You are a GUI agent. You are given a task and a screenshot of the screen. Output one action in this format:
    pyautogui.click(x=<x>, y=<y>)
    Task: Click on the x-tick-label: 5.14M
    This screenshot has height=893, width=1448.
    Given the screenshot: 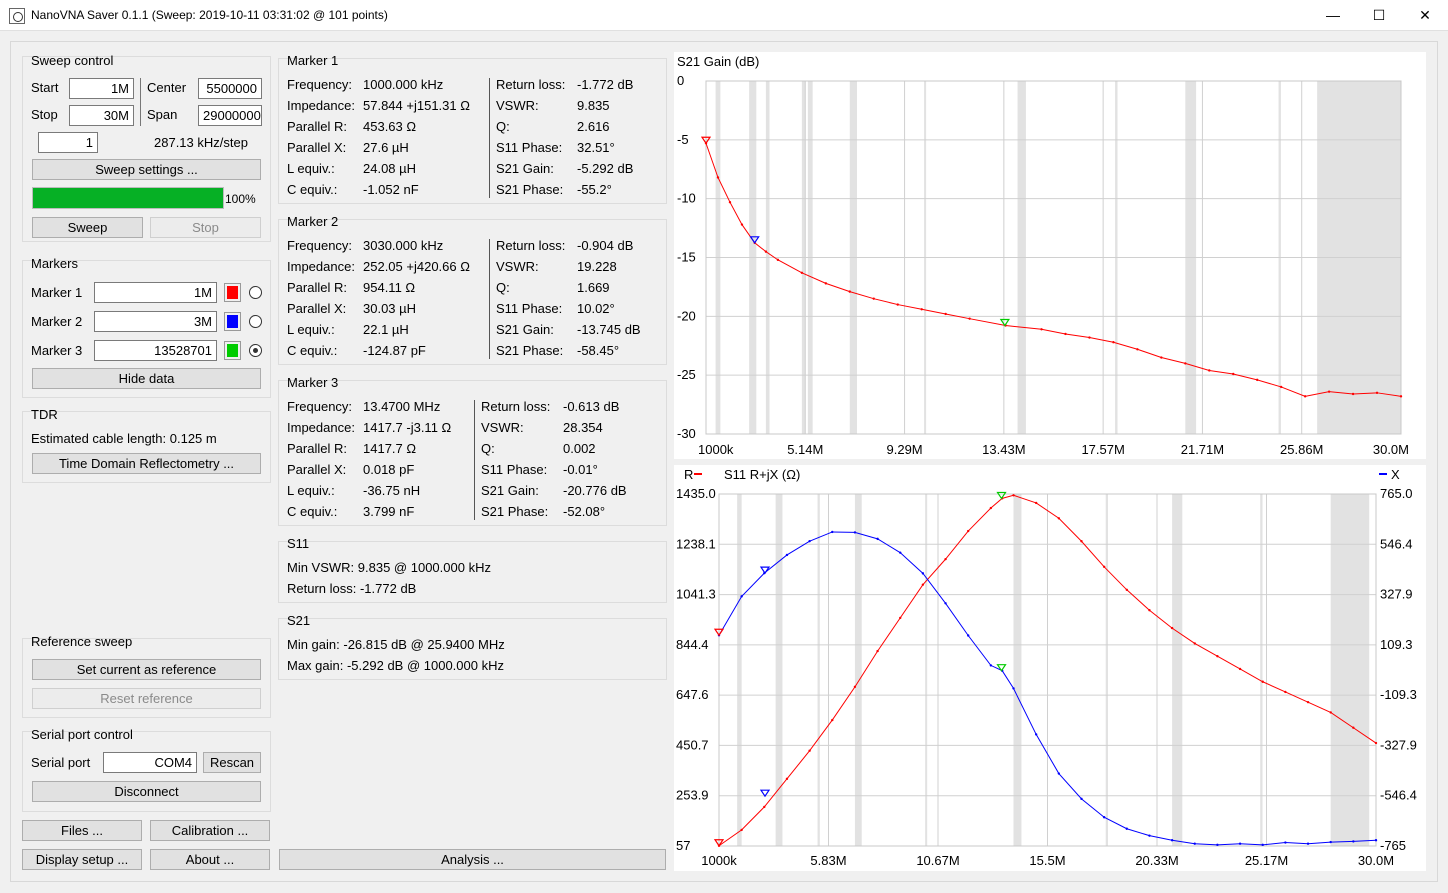 What is the action you would take?
    pyautogui.click(x=805, y=449)
    